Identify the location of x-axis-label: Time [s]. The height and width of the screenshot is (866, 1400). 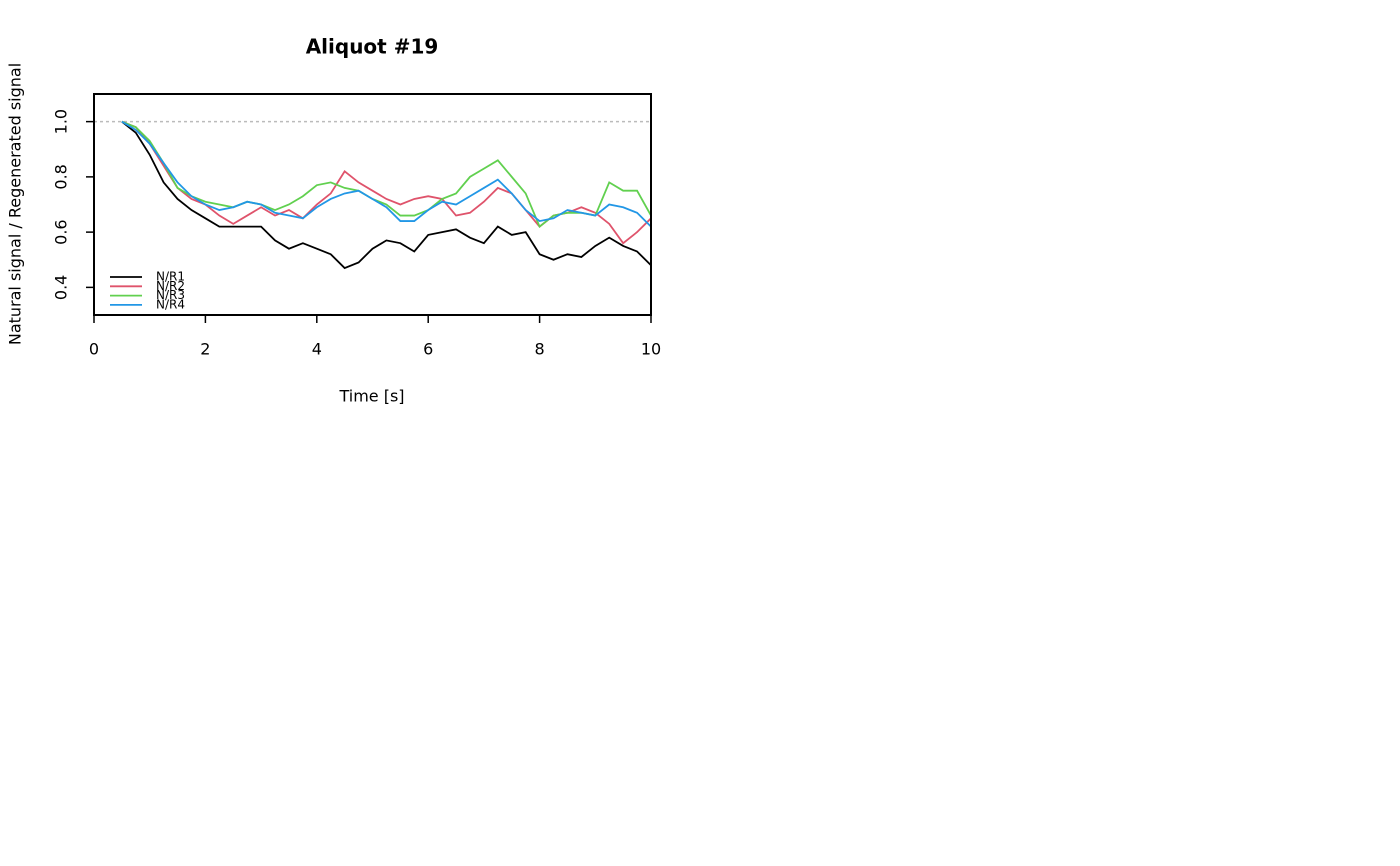
(371, 396).